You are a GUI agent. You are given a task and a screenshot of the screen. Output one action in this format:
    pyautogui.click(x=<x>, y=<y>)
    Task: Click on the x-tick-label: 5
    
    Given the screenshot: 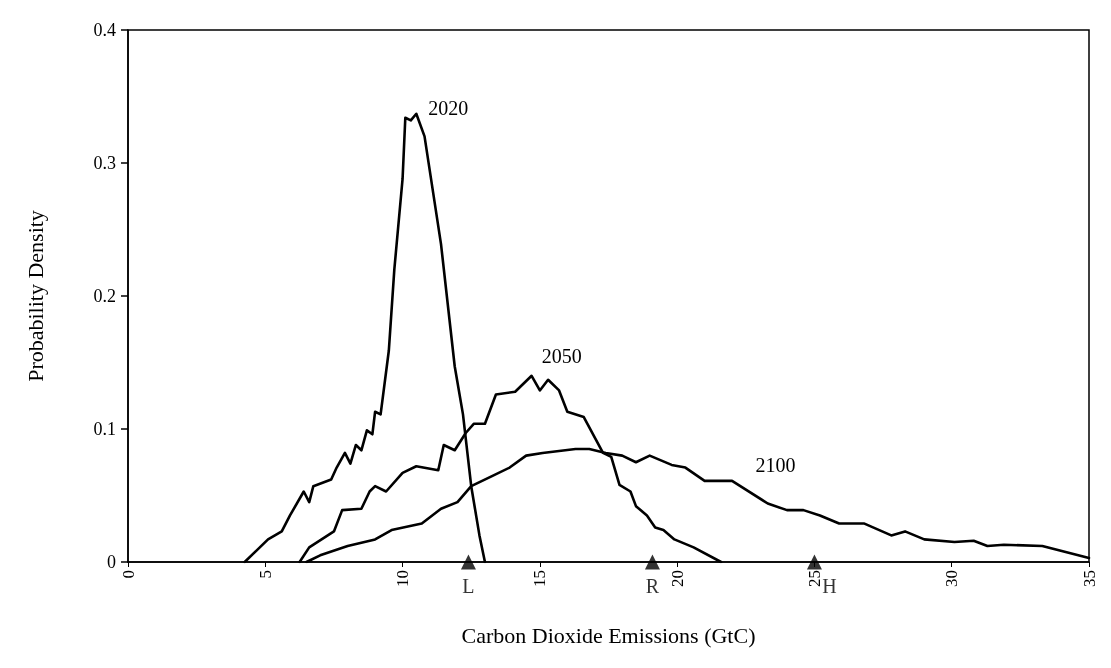 What is the action you would take?
    pyautogui.click(x=265, y=574)
    